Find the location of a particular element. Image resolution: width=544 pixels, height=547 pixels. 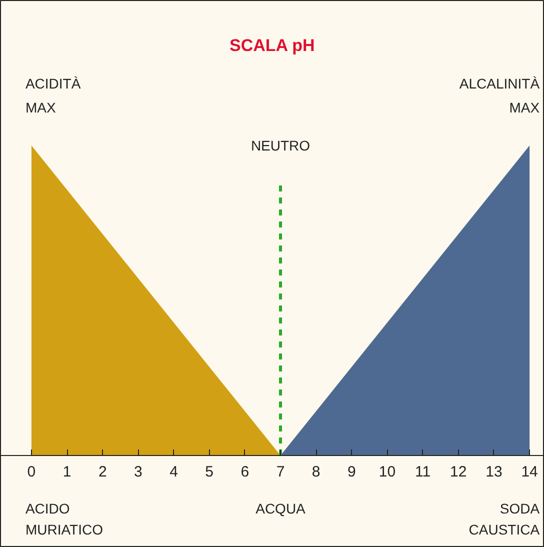

x-tick-label: 14 is located at coordinates (529, 472).